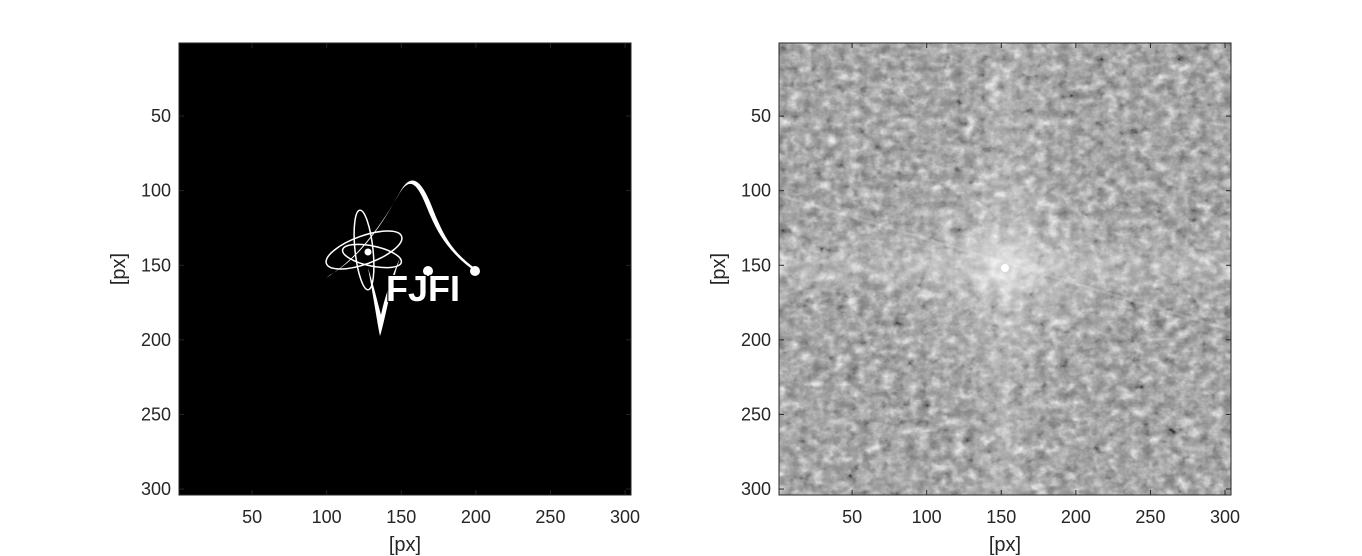 The image size is (1362, 556). Describe the element at coordinates (402, 258) in the screenshot. I see `fjfi-logo-image: FJFI` at that location.